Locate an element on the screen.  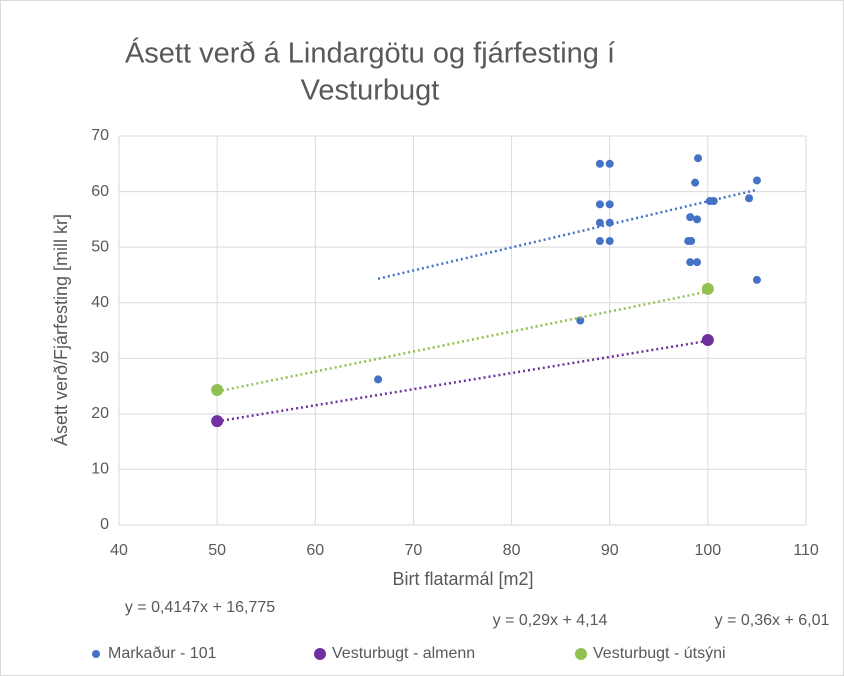
y-tick-label: 60 is located at coordinates (100, 191).